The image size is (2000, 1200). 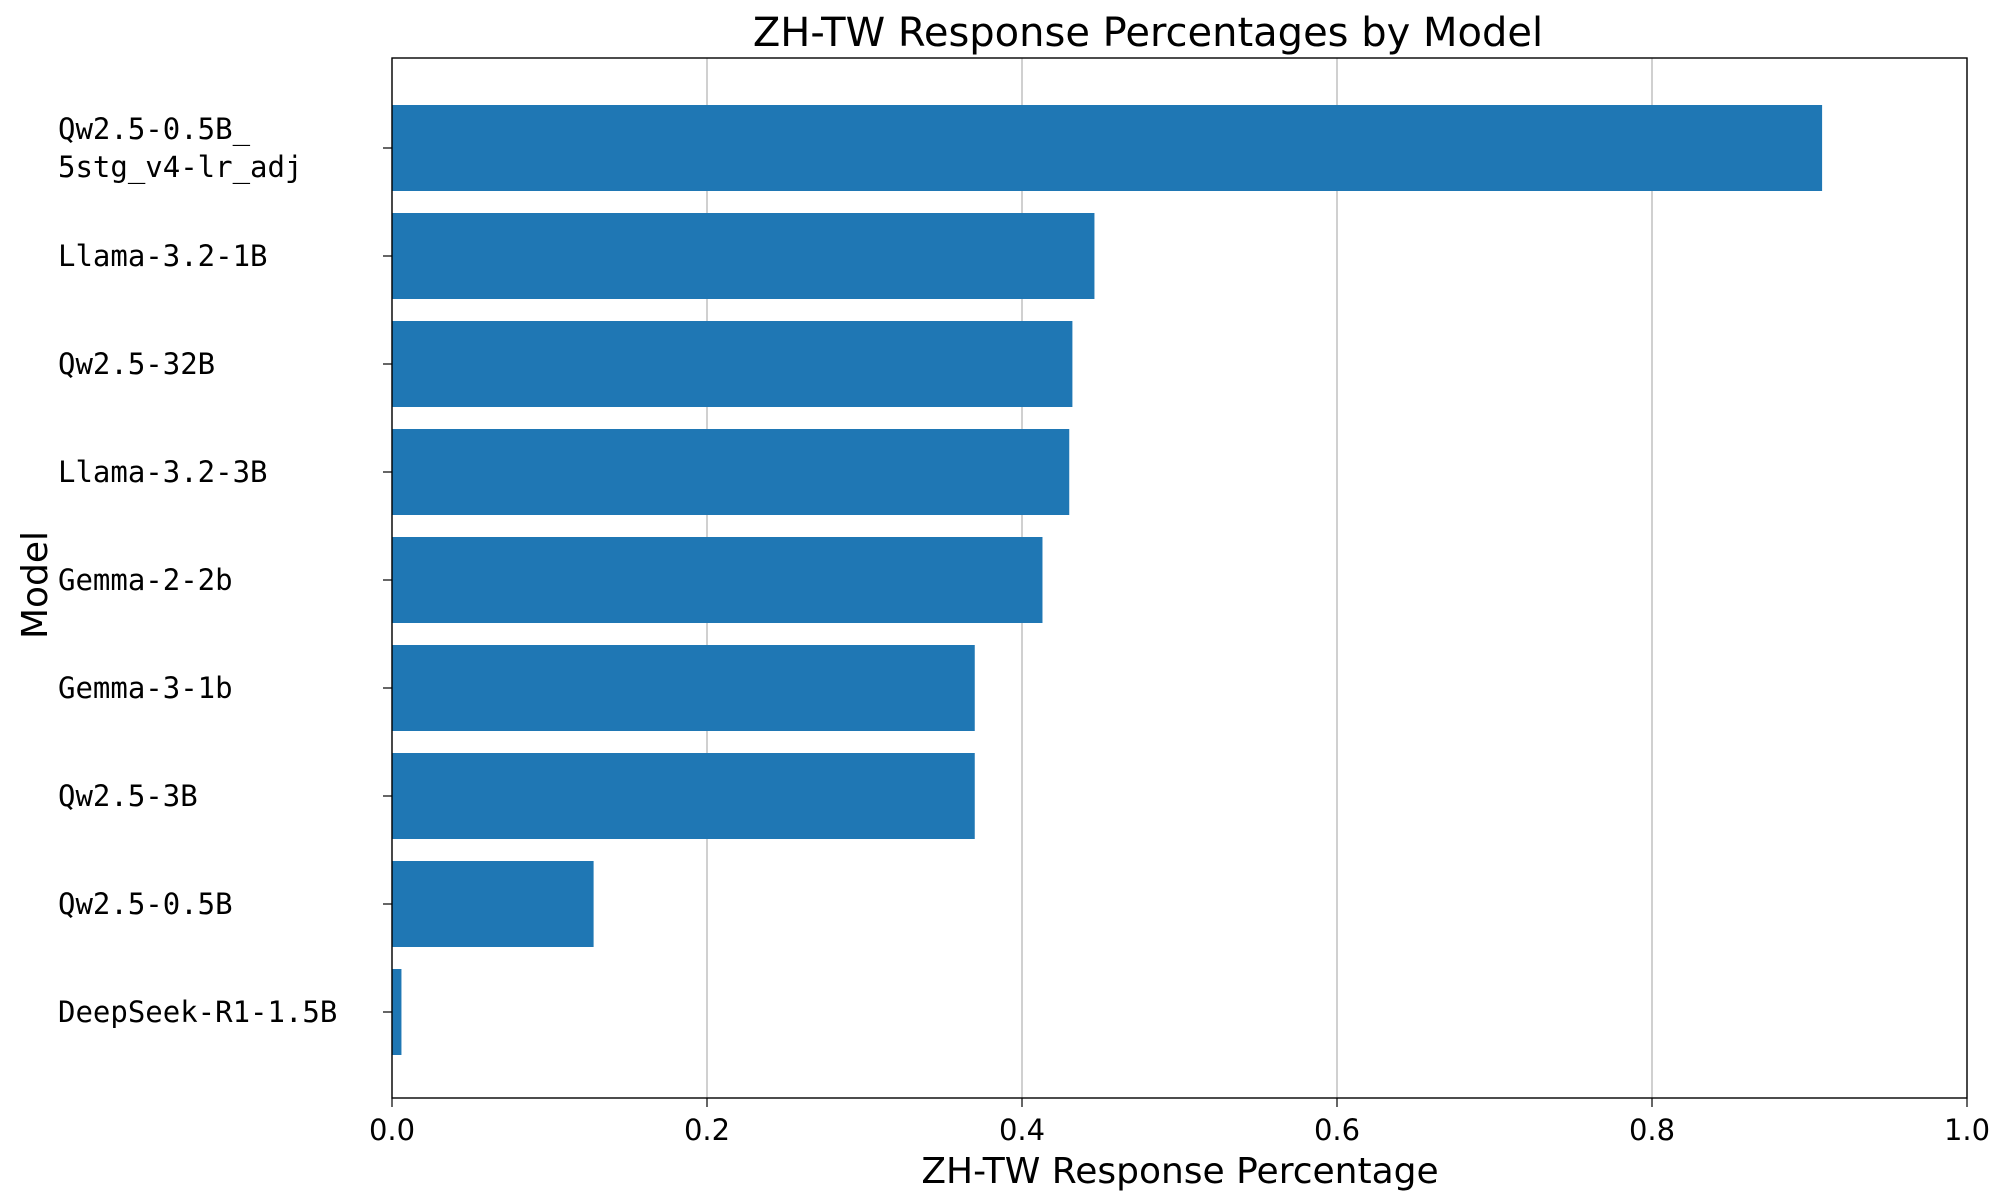 What do you see at coordinates (707, 1130) in the screenshot?
I see `x-tick-label: 0.2` at bounding box center [707, 1130].